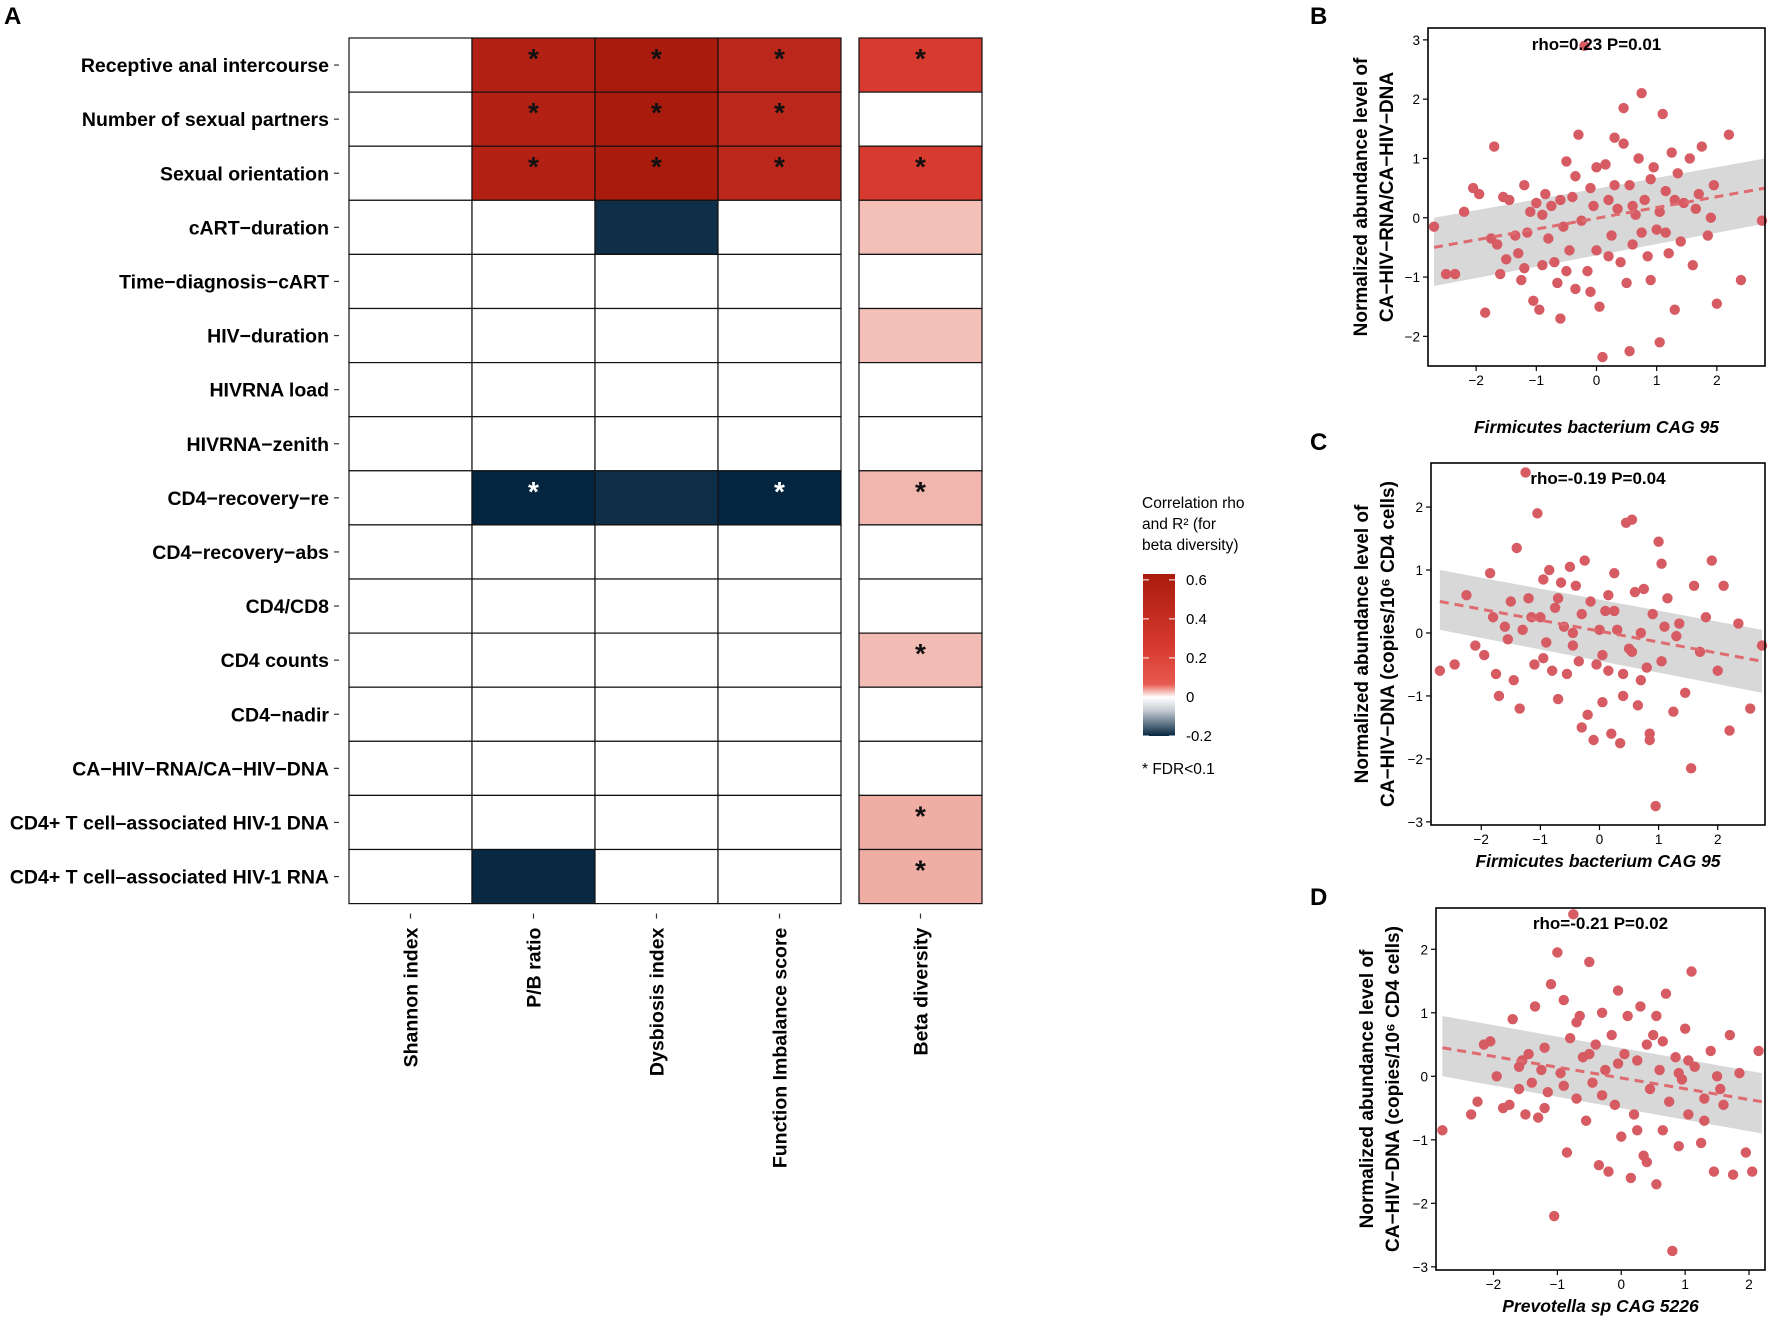  I want to click on column-label: Beta diversity, so click(922, 991).